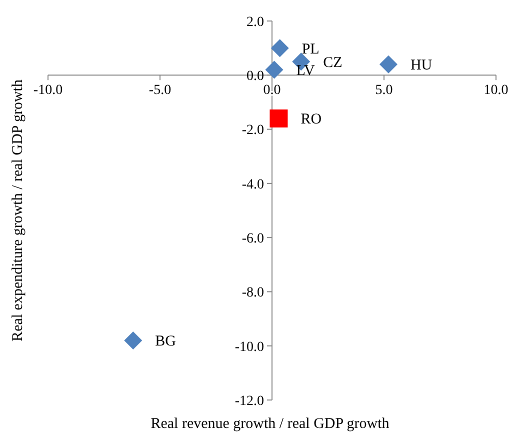 The height and width of the screenshot is (434, 518). Describe the element at coordinates (253, 130) in the screenshot. I see `y-tick-label: -2.0` at that location.